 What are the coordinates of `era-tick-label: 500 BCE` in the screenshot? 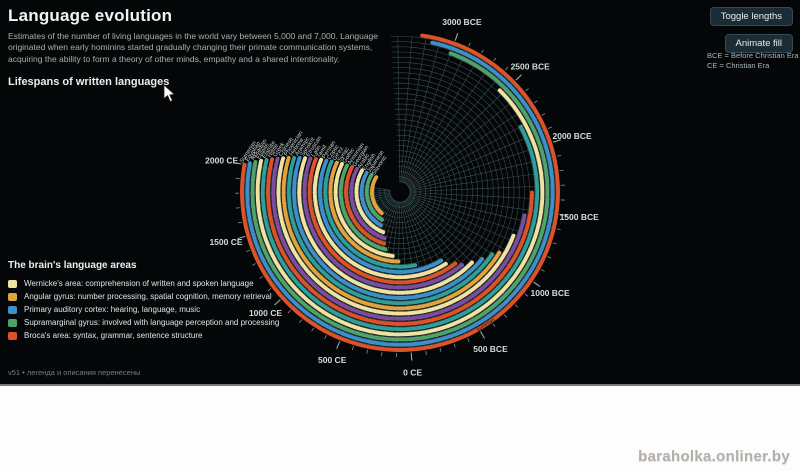 It's located at (490, 349).